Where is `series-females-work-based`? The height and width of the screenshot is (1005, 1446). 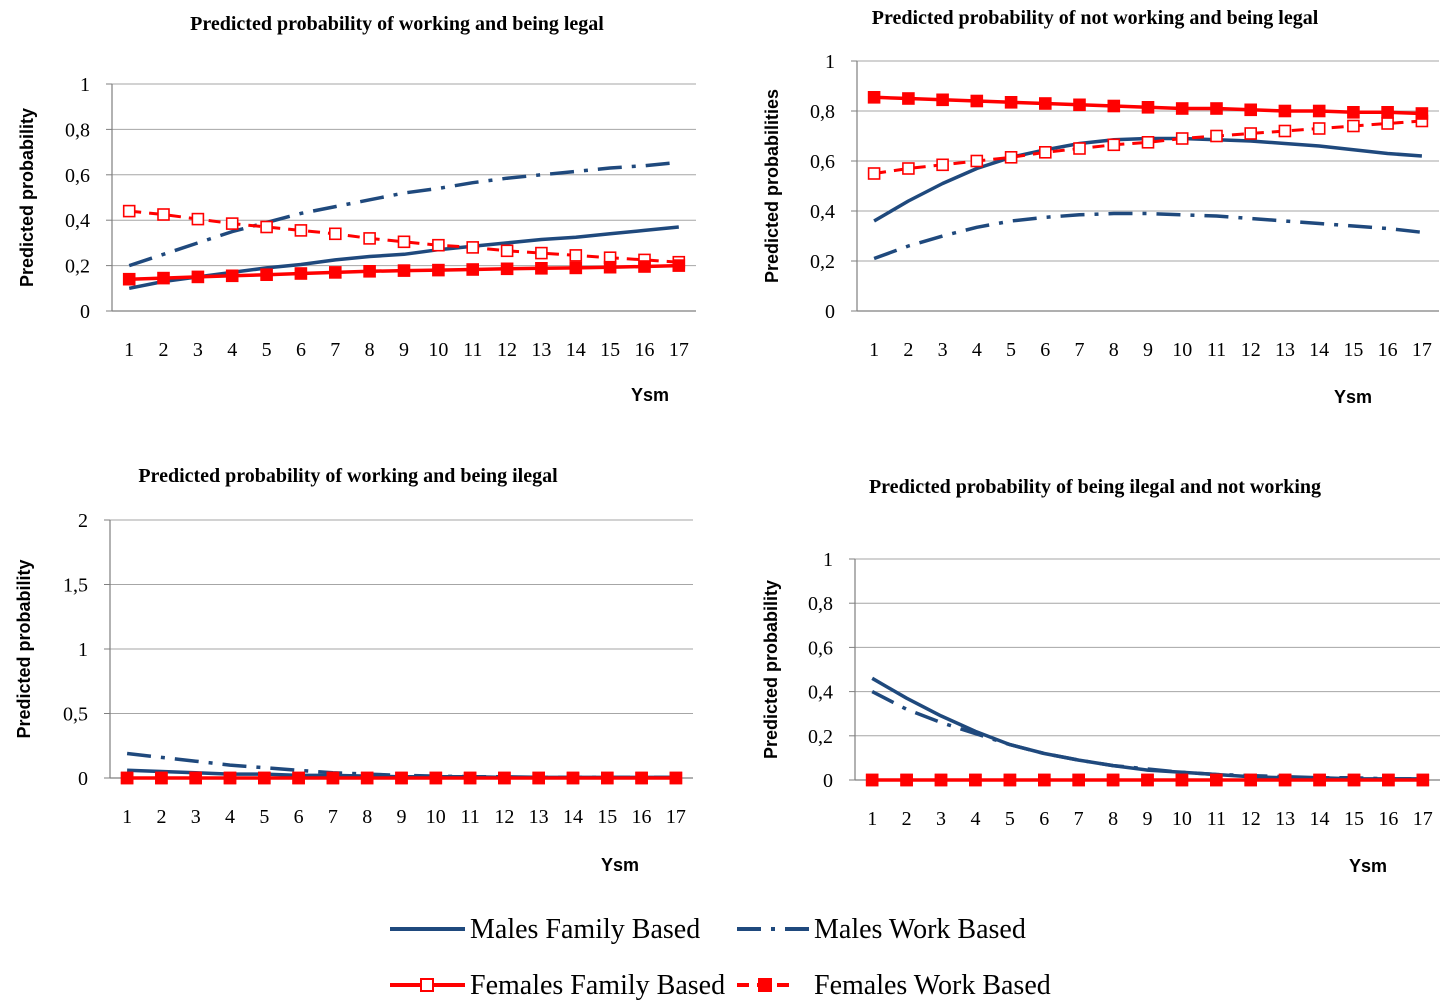 series-females-work-based is located at coordinates (1148, 105).